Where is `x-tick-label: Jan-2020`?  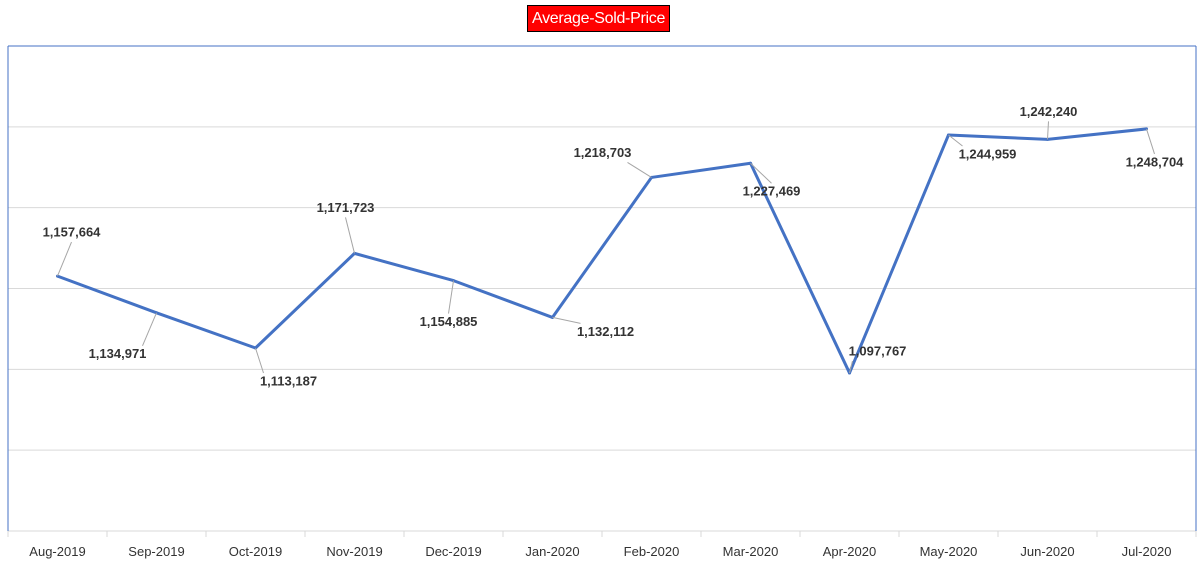 x-tick-label: Jan-2020 is located at coordinates (552, 551).